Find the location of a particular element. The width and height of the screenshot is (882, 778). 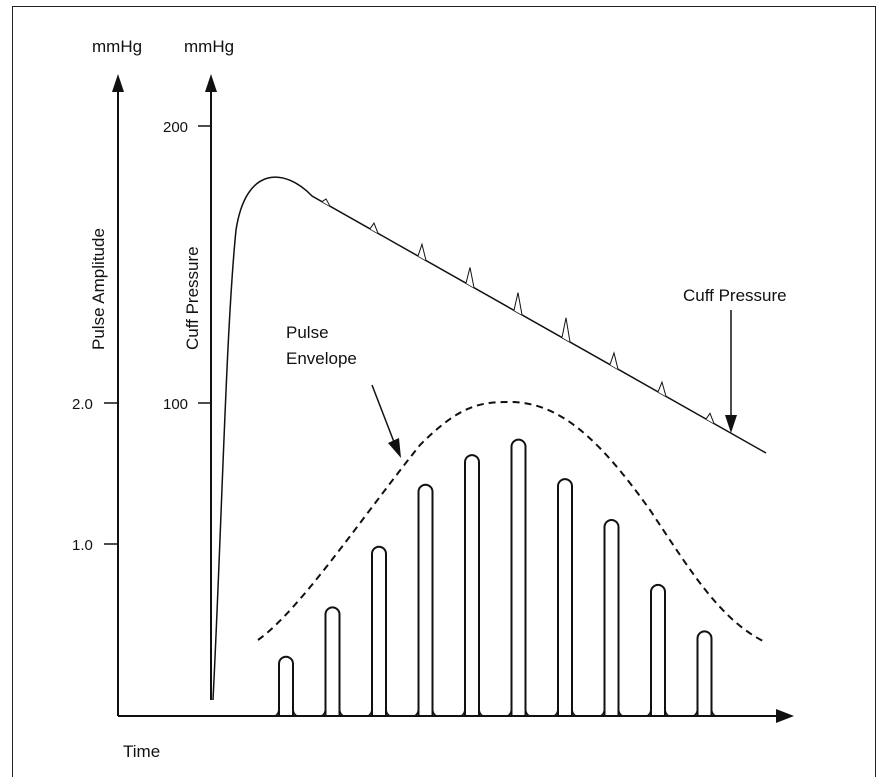

cuff-pressure-axis-arrow is located at coordinates (211, 83).